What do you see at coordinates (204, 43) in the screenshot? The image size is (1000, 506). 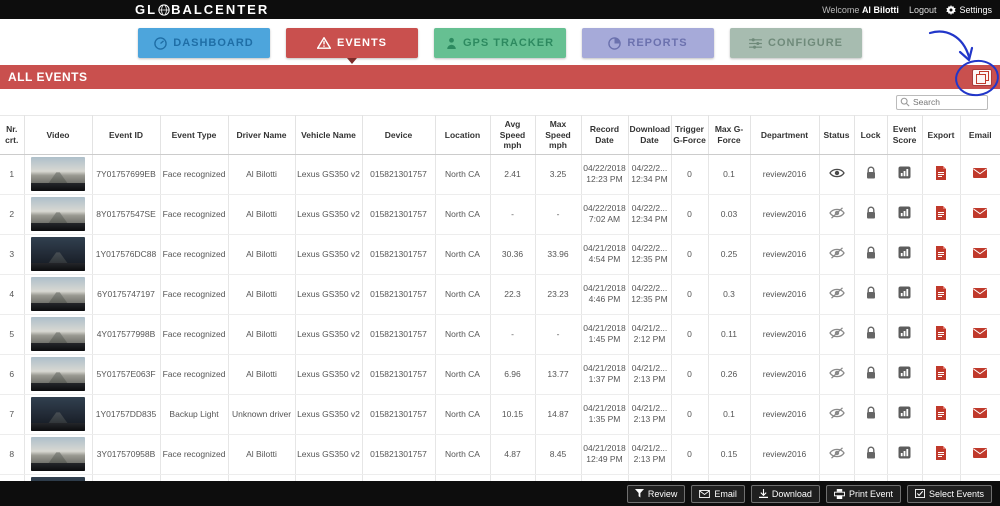 I see `tab-dashboard: DASHBOARD` at bounding box center [204, 43].